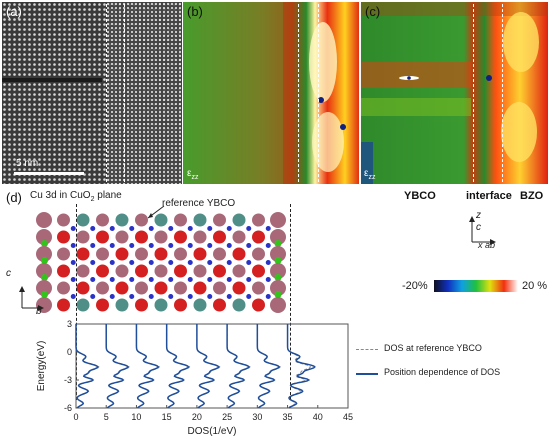 The width and height of the screenshot is (550, 436). Describe the element at coordinates (92, 93) in the screenshot. I see `panel-a-tem-image: (a) 5 nm` at that location.